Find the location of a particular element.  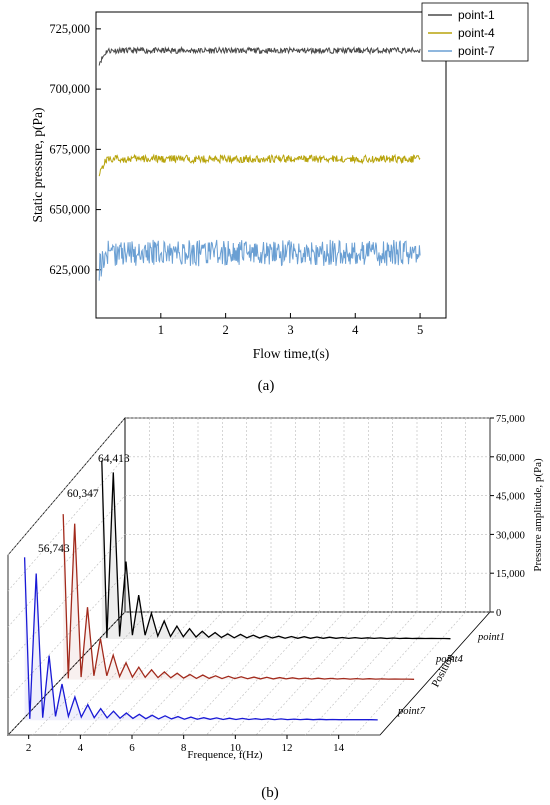

y-tick-label: 700,000 is located at coordinates (69, 89).